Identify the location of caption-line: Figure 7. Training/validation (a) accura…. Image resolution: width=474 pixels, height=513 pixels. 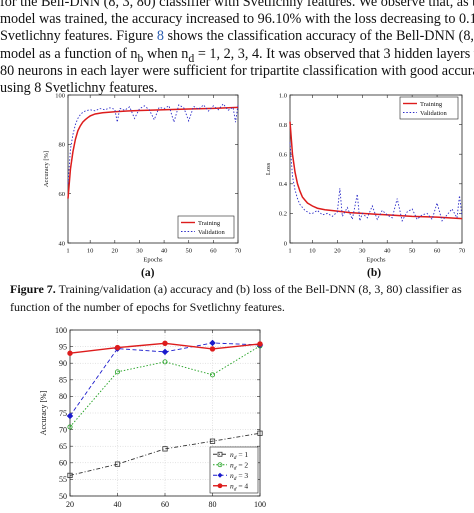
(242, 289).